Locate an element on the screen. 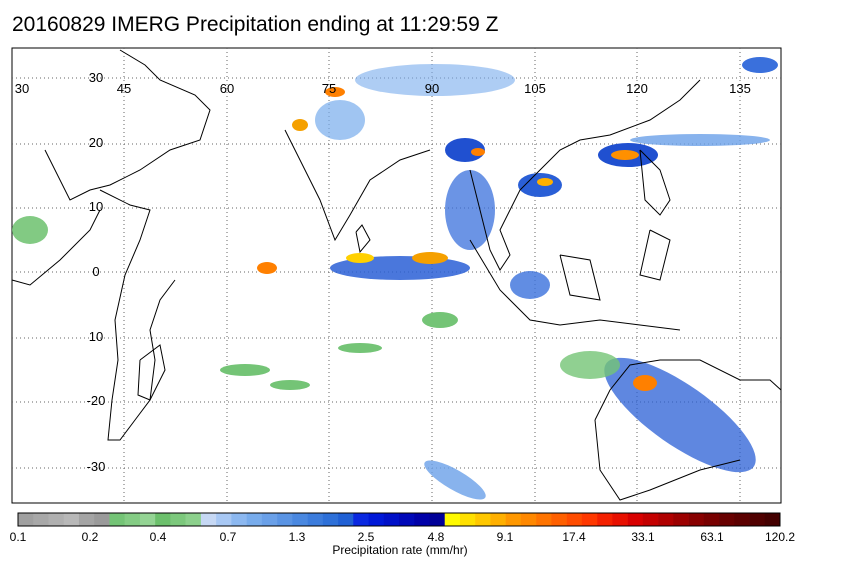 The image size is (865, 571). latitude-labels: 30 20 10 0 10 -20 -30 is located at coordinates (96, 272).